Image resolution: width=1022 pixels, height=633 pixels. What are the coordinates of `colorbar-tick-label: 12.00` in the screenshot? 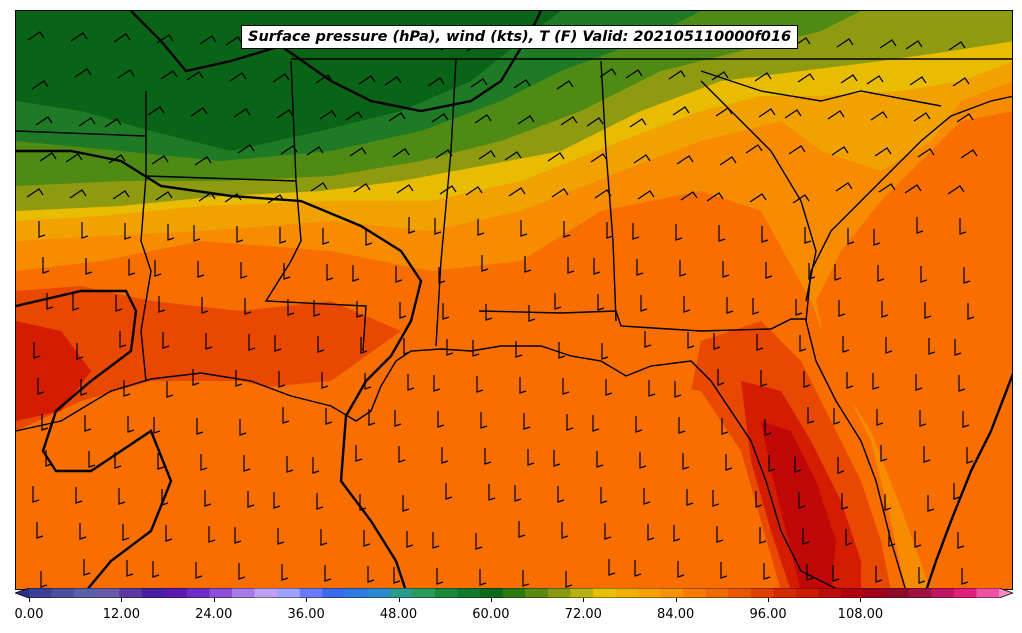 It's located at (121, 614).